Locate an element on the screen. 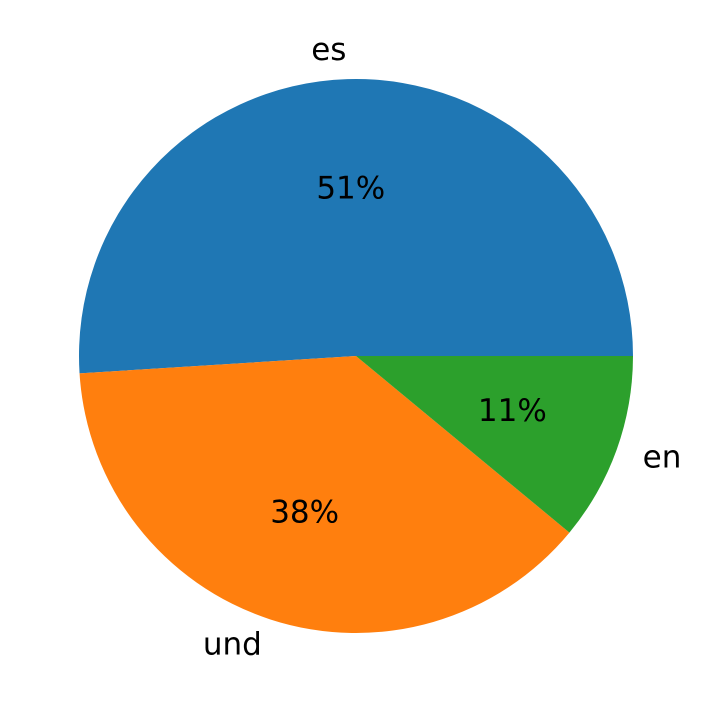  slice-label: en is located at coordinates (662, 458).